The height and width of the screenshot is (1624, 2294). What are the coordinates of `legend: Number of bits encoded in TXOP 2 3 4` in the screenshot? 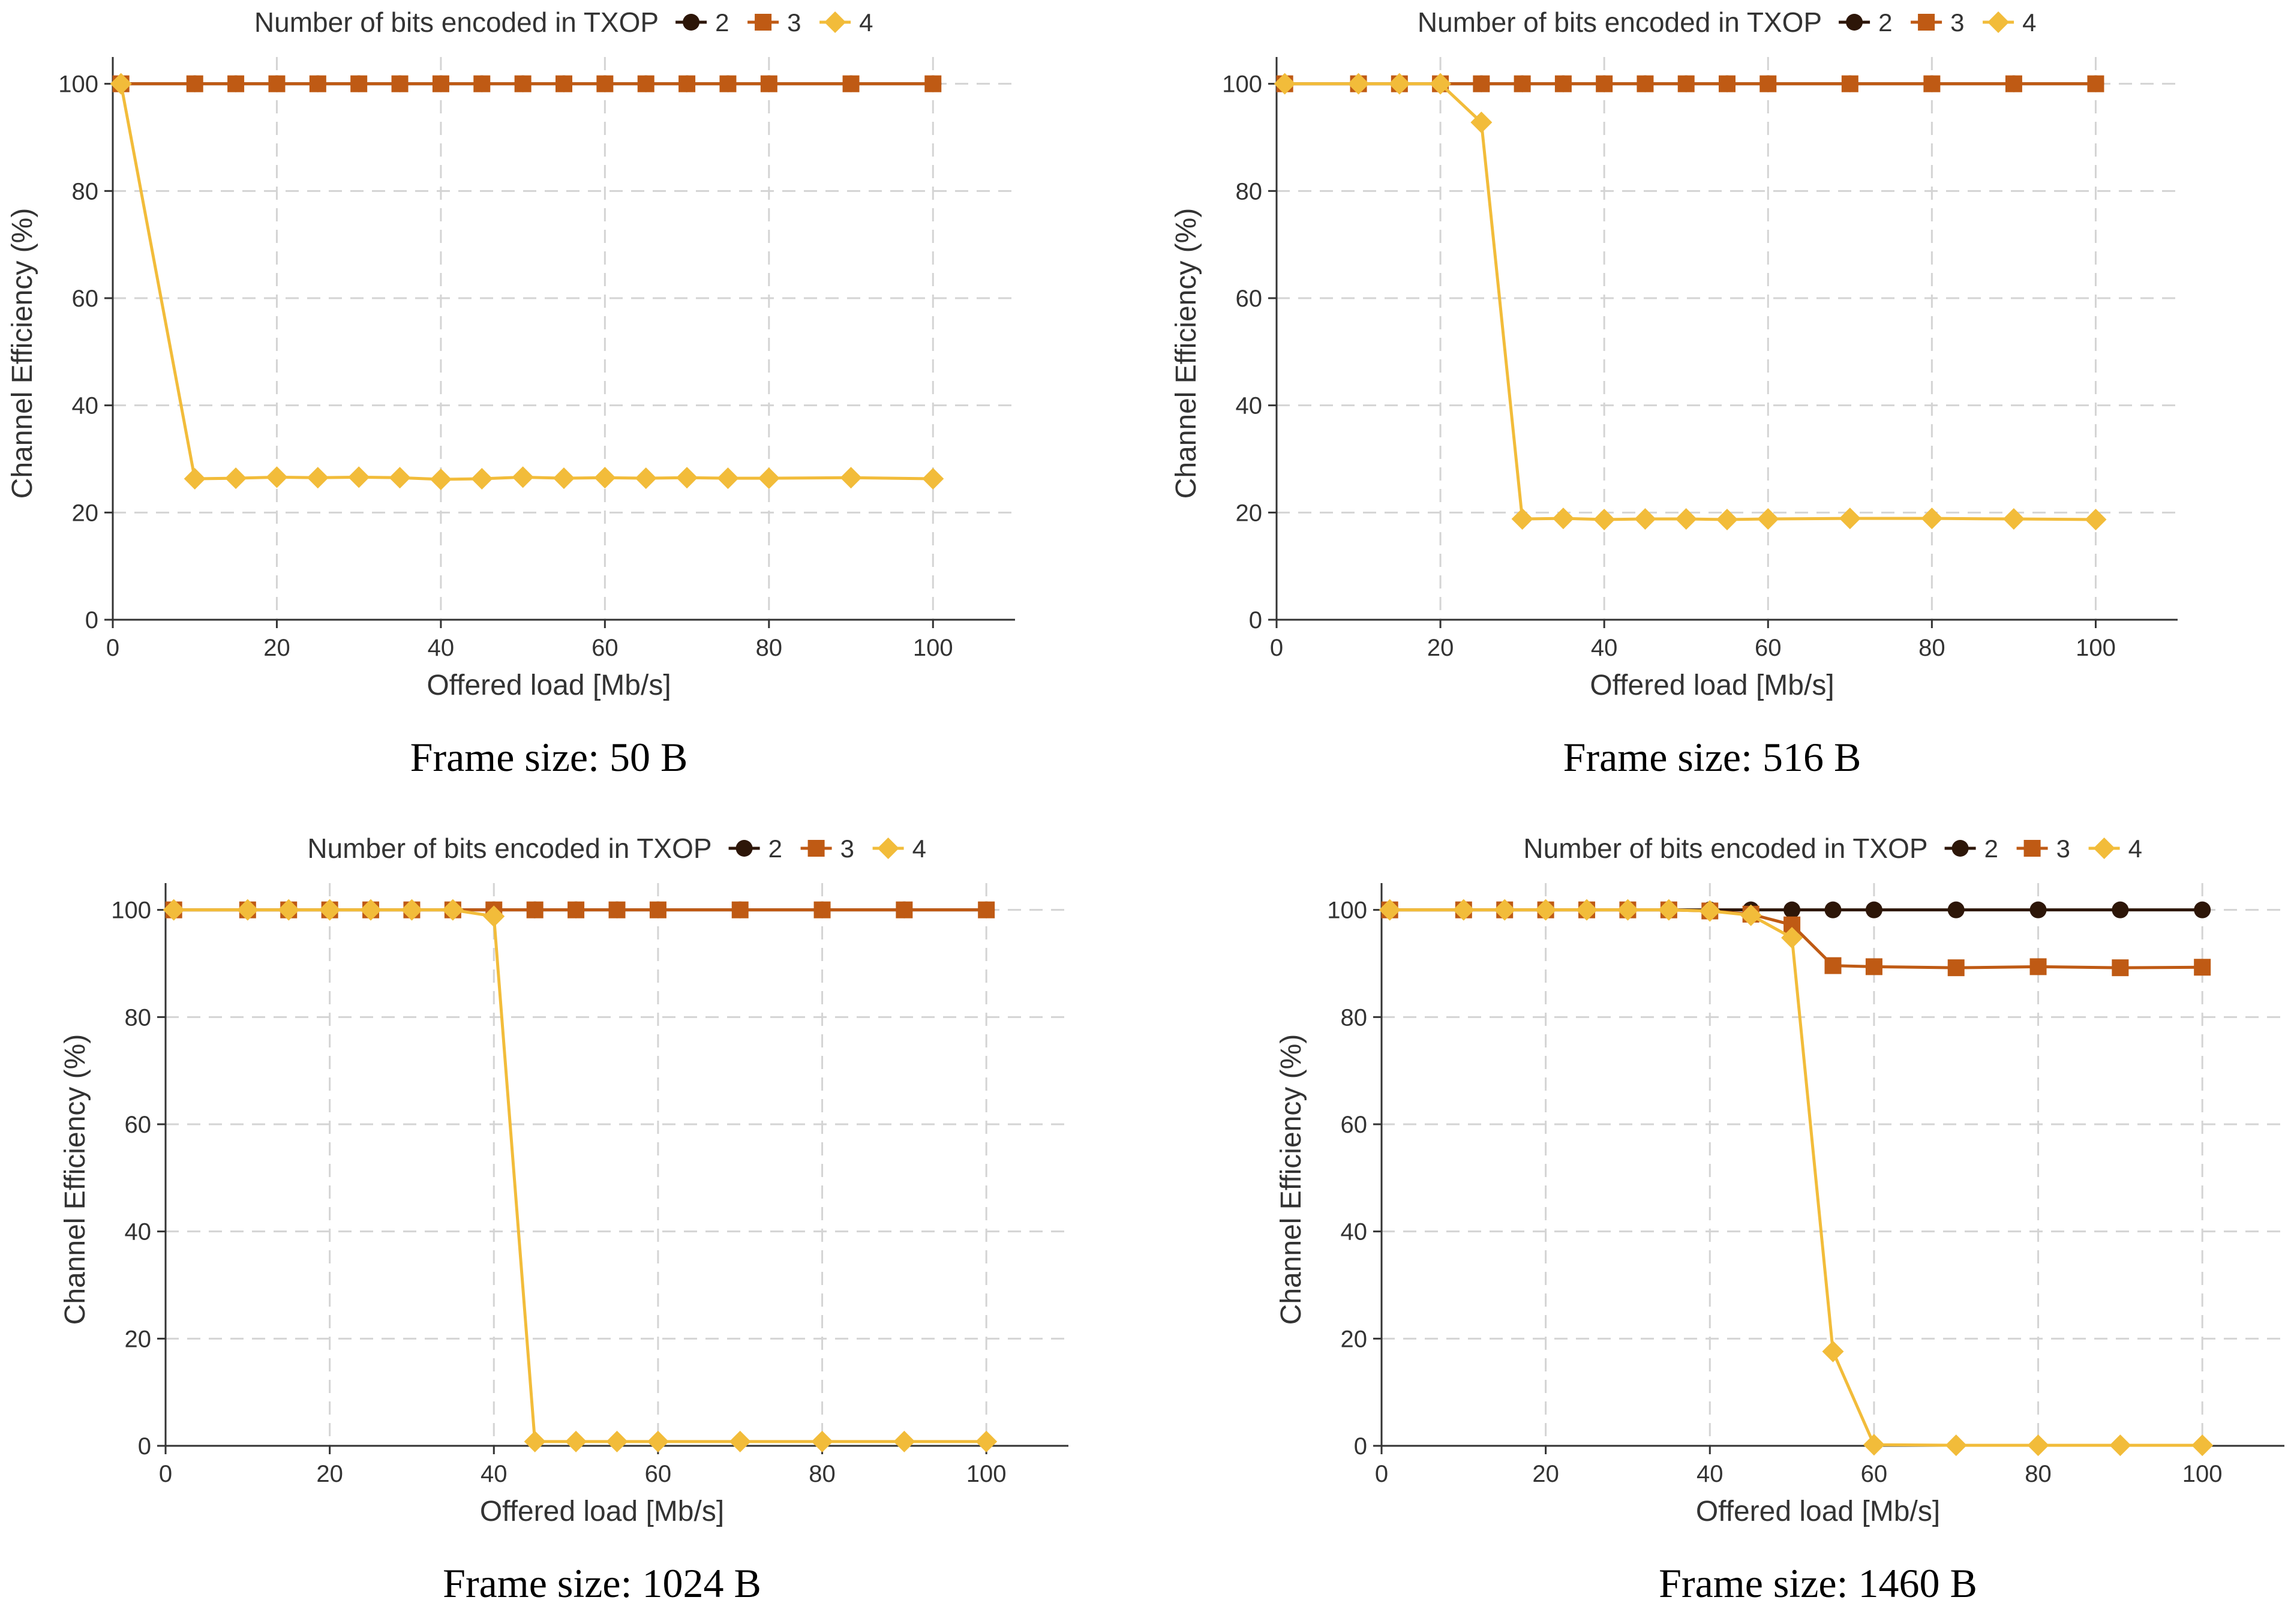 It's located at (616, 848).